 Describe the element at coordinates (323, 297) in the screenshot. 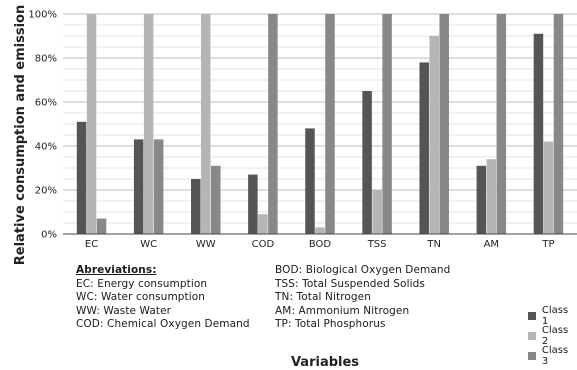

I see `abbreviation-item: TN: Total Nitrogen` at that location.